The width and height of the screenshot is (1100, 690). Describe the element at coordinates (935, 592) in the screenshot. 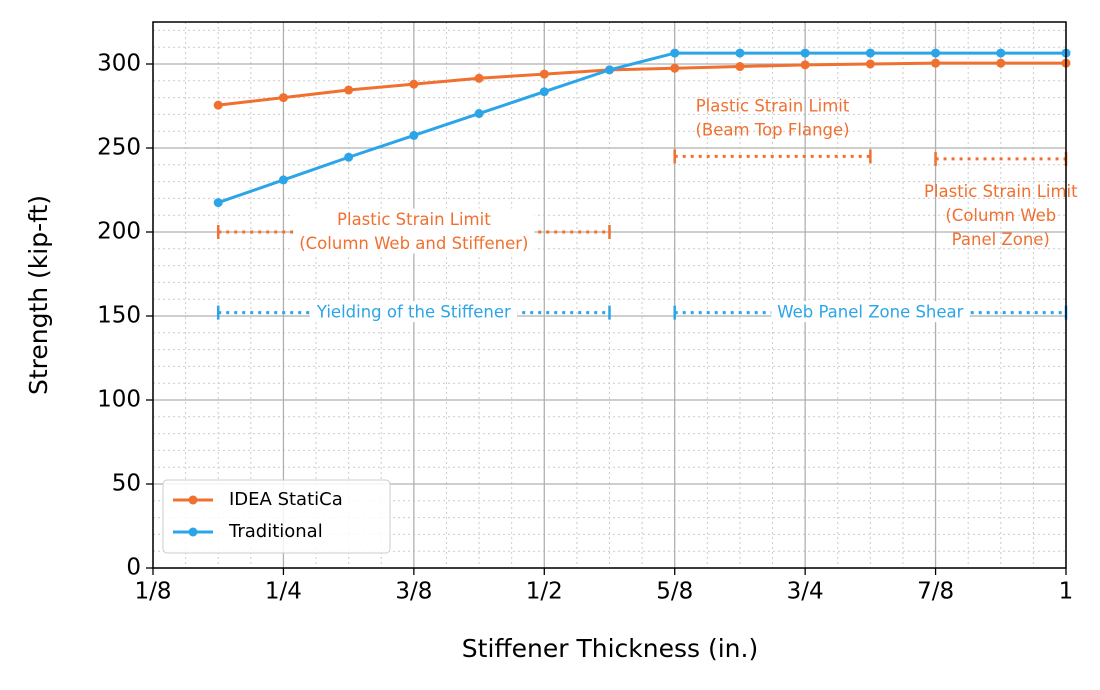

I see `x-tick-label: 7/8` at that location.